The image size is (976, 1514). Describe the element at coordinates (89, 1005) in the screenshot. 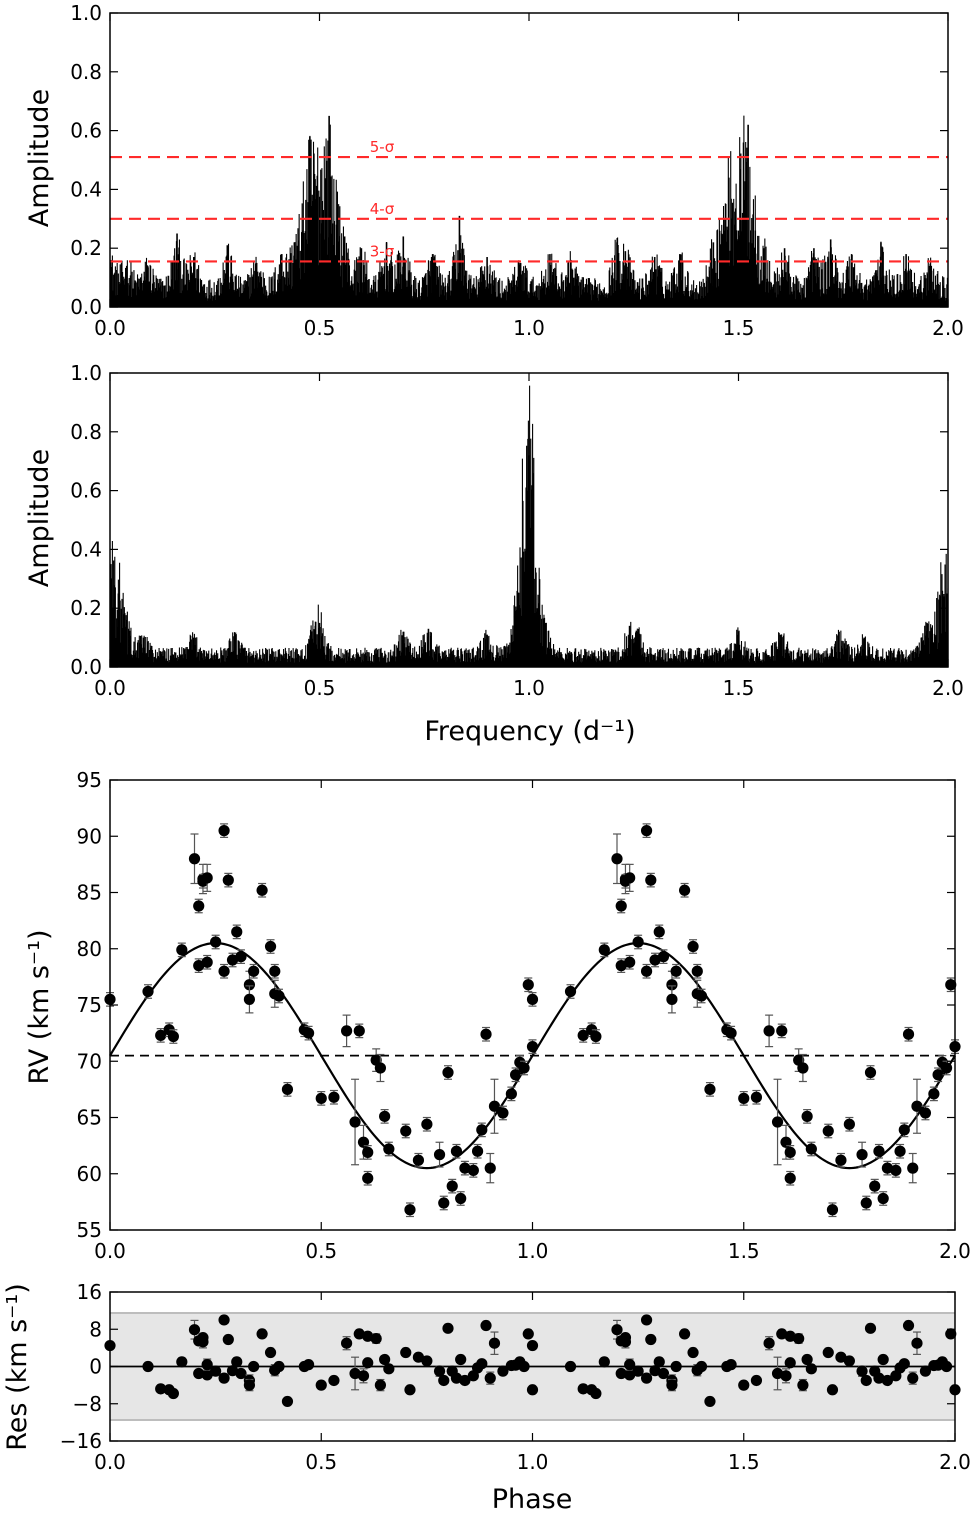

I see `y-tick-label: 75` at that location.